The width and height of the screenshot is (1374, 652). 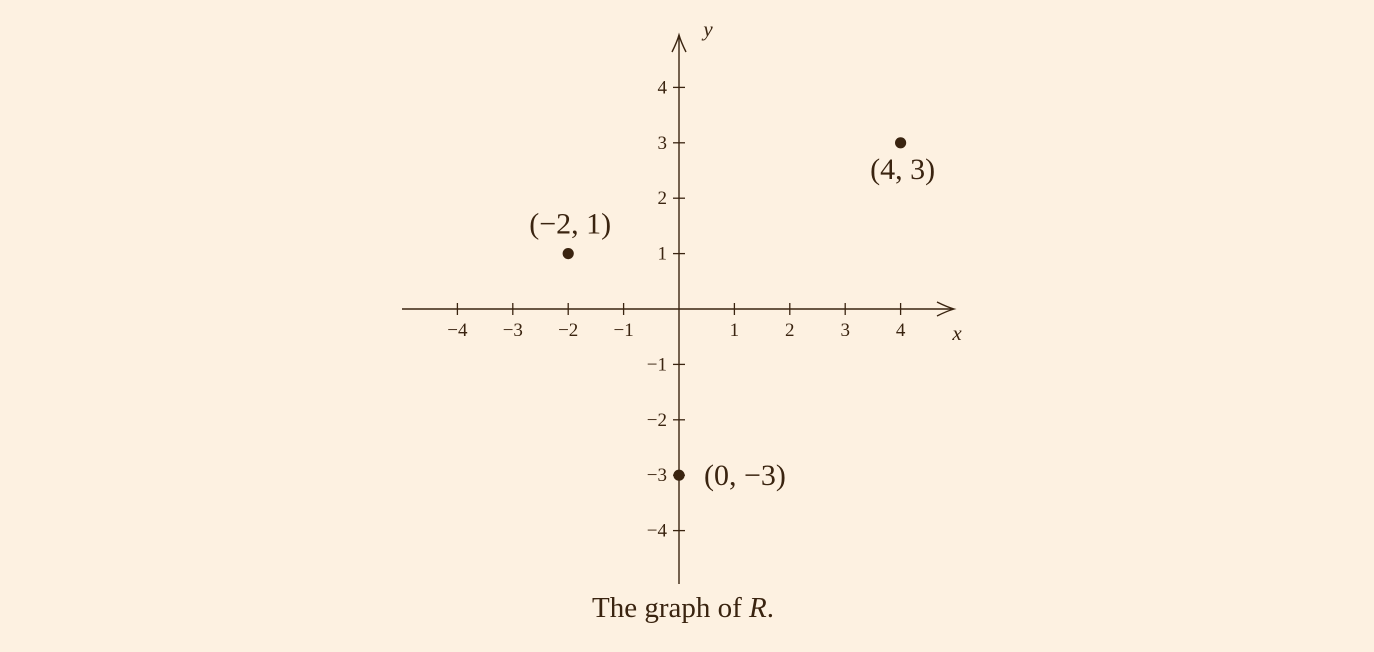 I want to click on x-tick-label: 3, so click(x=845, y=330).